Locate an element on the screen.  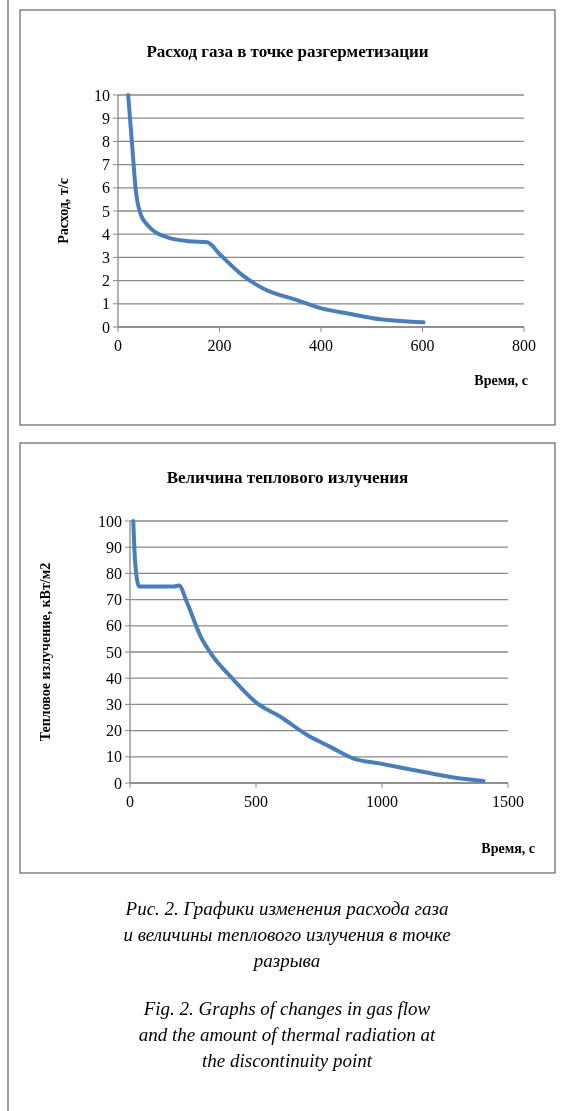
x-tick-label: 1000 is located at coordinates (382, 801).